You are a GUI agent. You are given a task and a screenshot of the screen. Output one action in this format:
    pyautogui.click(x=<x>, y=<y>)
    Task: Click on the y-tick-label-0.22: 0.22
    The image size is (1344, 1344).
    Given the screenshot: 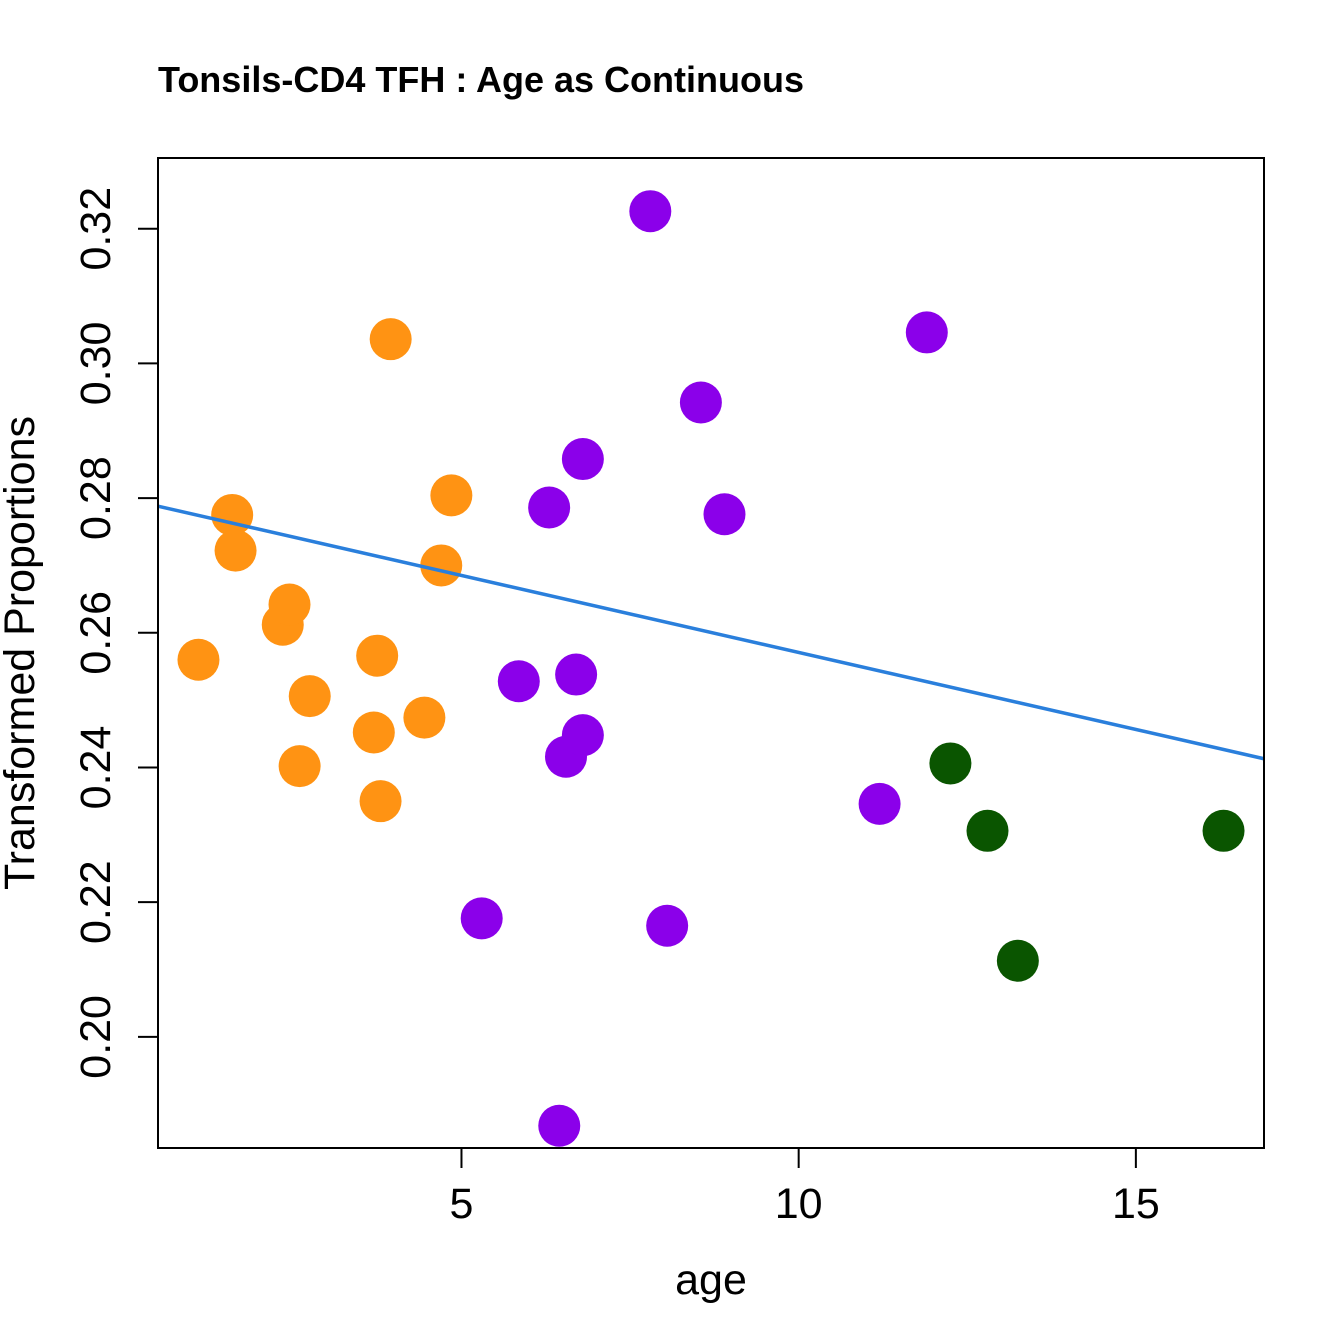 What is the action you would take?
    pyautogui.click(x=96, y=902)
    